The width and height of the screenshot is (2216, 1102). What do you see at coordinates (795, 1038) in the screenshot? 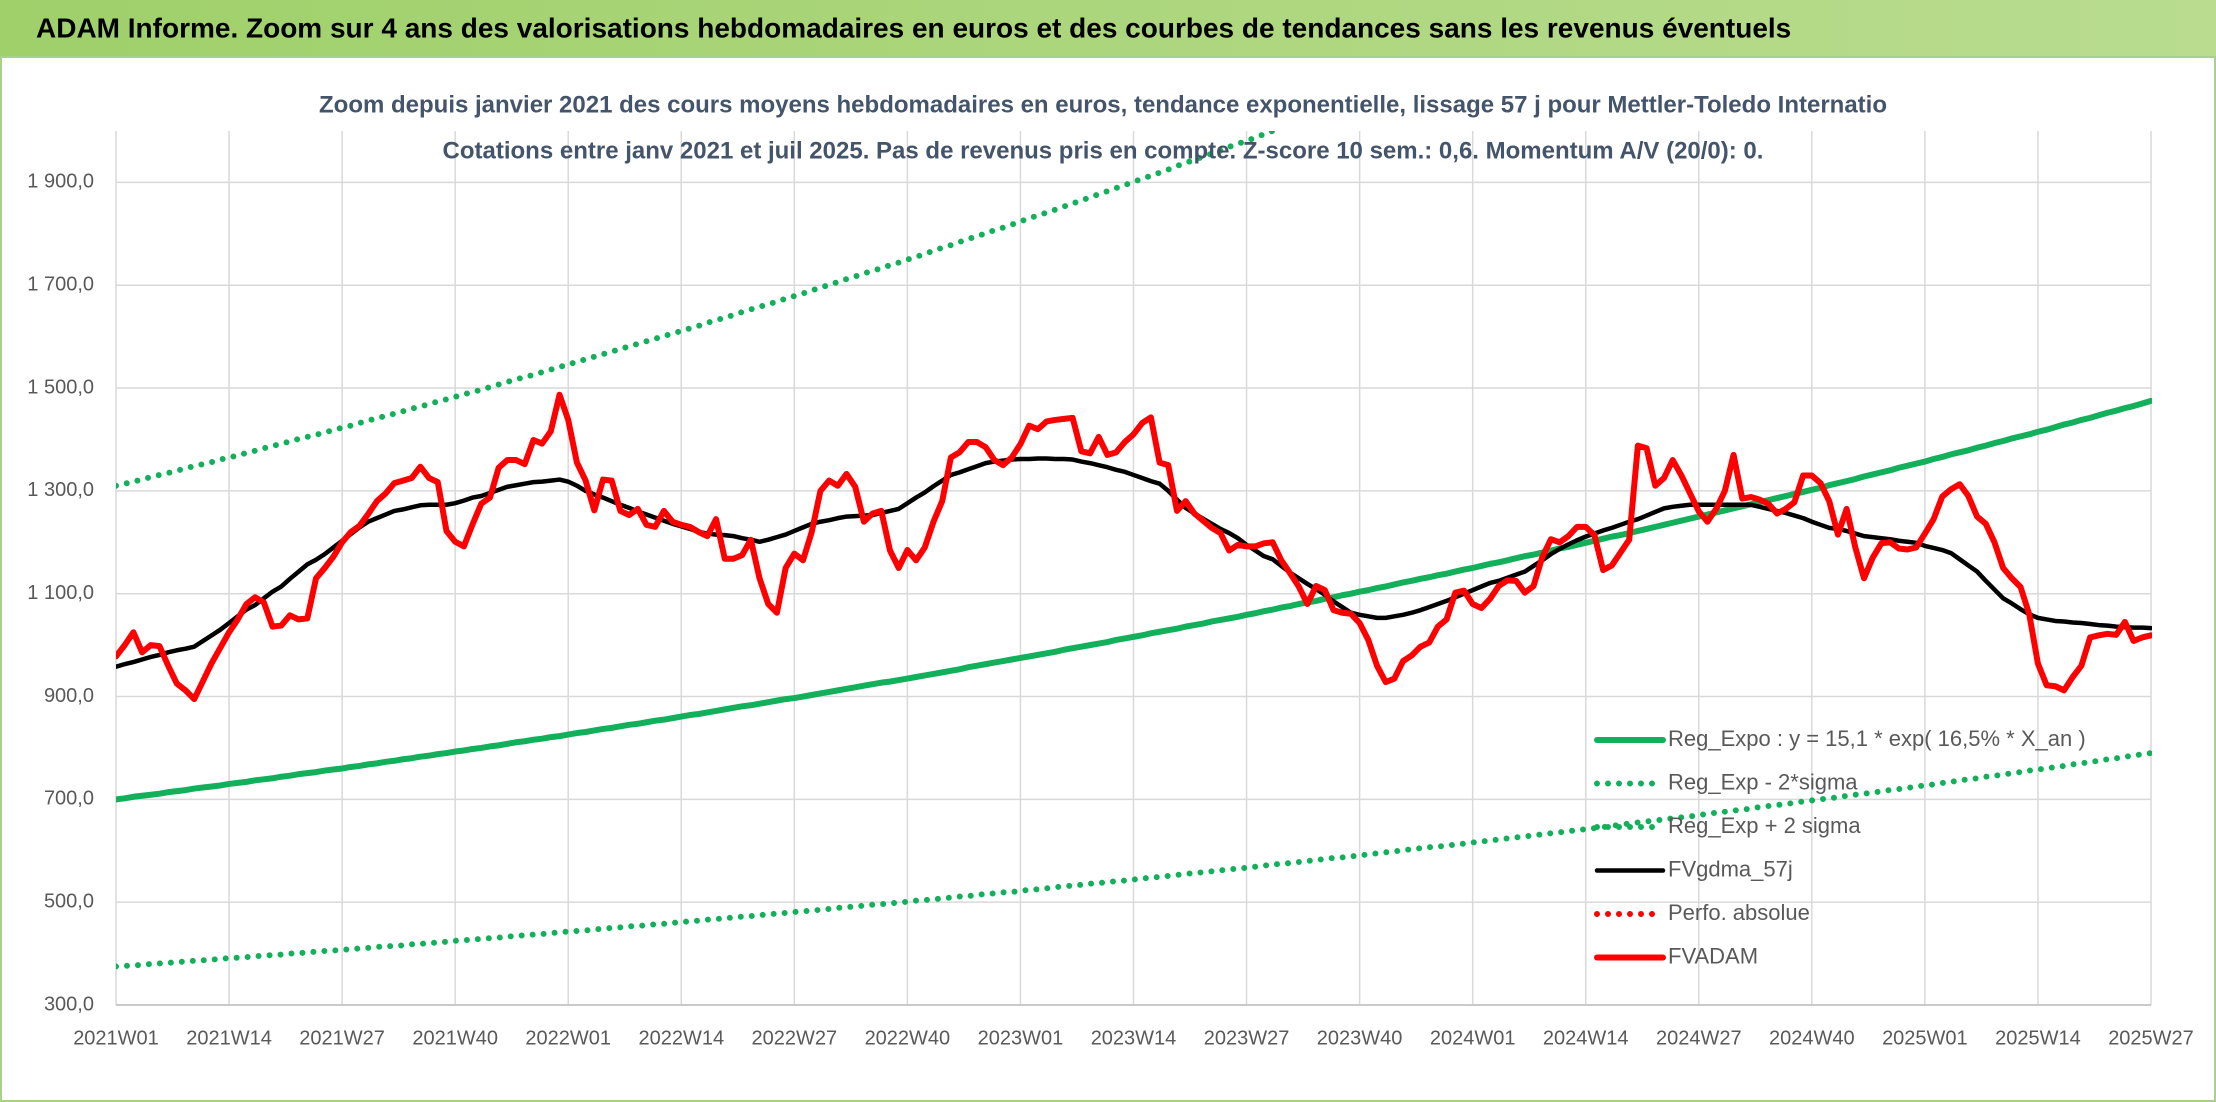
I see `x-tick-label: 2022W27` at bounding box center [795, 1038].